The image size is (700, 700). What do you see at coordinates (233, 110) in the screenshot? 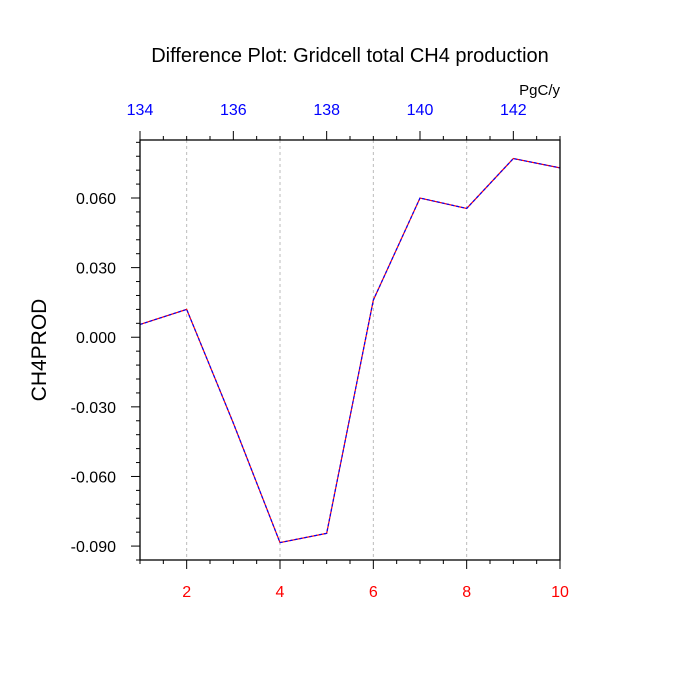
I see `top-tick-label: 136` at bounding box center [233, 110].